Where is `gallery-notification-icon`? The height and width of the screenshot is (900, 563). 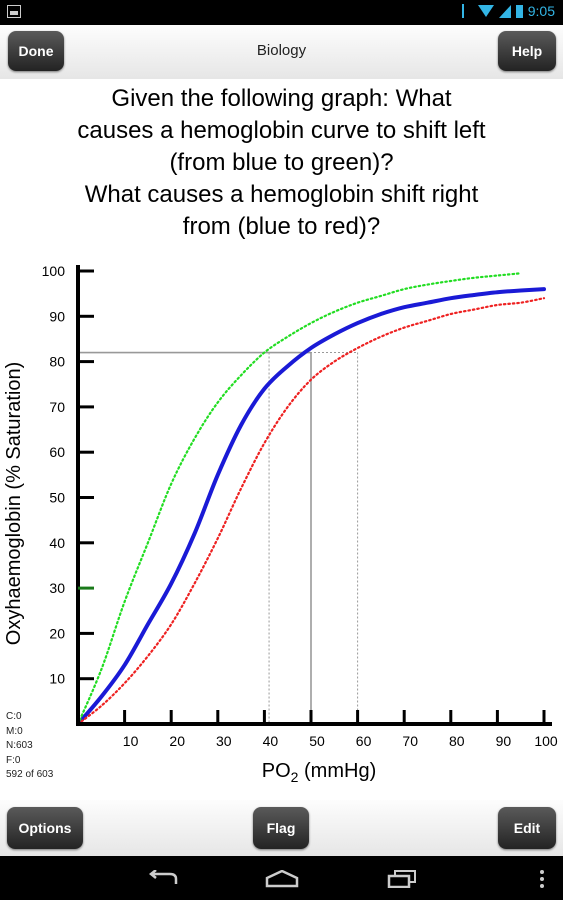
gallery-notification-icon is located at coordinates (14, 11).